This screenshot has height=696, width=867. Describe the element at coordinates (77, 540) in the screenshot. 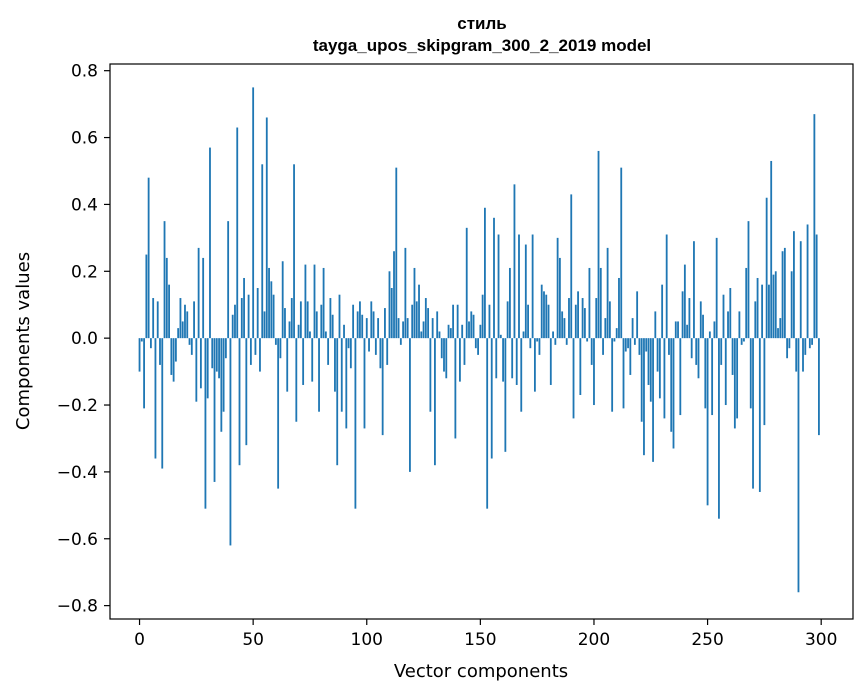

I see `y-tick-label-1: −0.6` at that location.